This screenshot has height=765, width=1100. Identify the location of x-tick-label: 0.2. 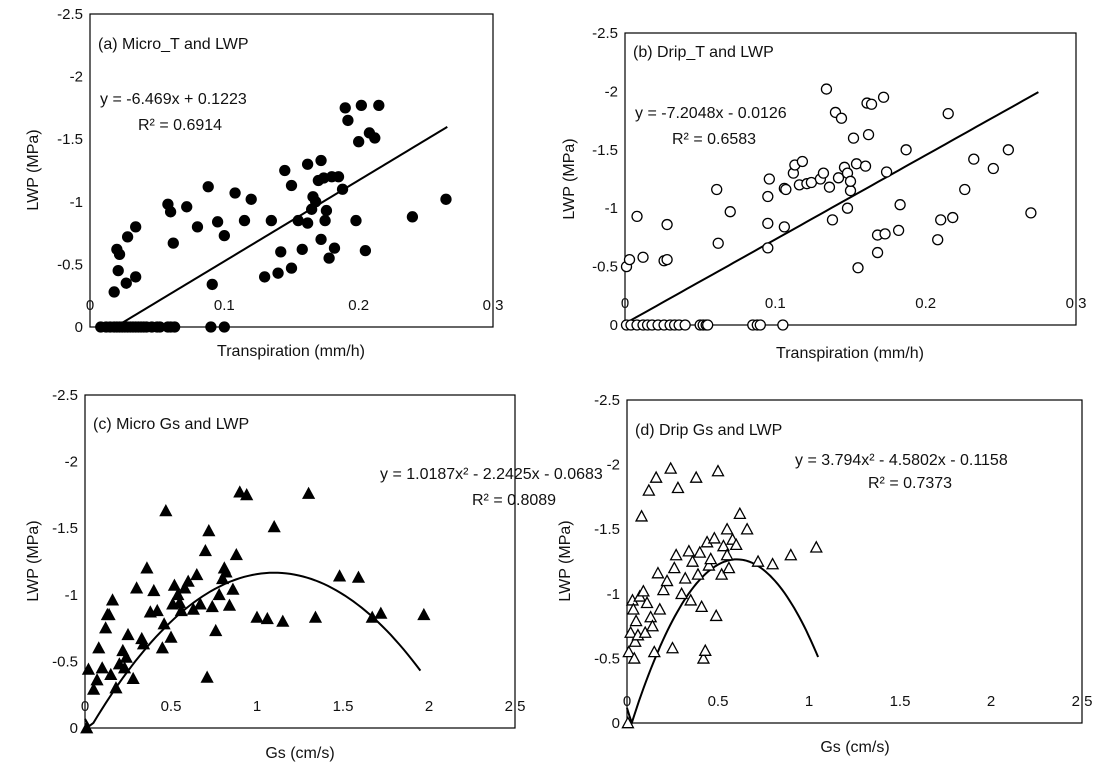
(358, 305).